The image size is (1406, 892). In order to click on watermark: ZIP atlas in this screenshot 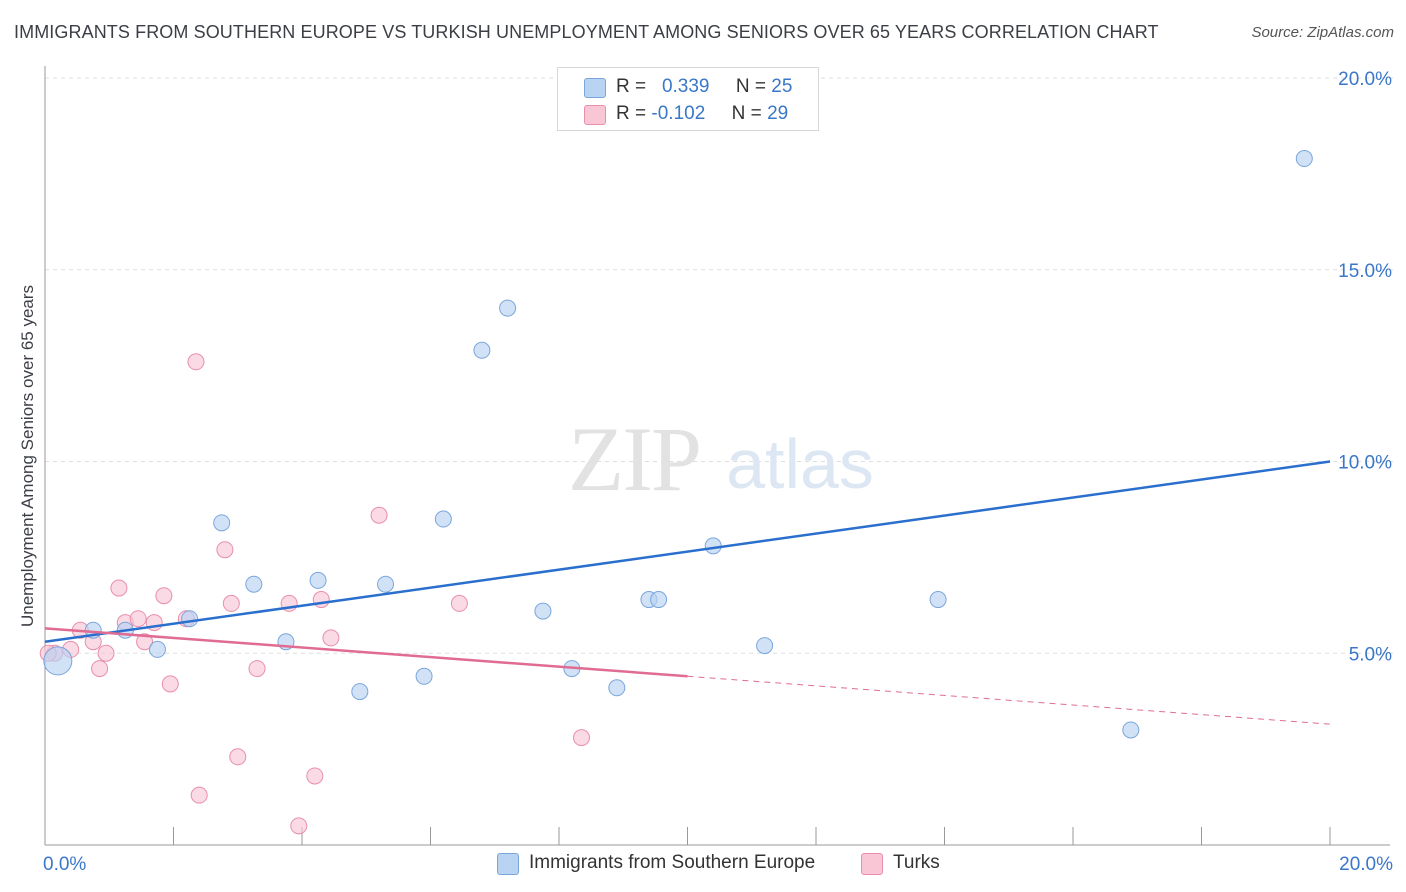, I will do `click(721, 459)`.